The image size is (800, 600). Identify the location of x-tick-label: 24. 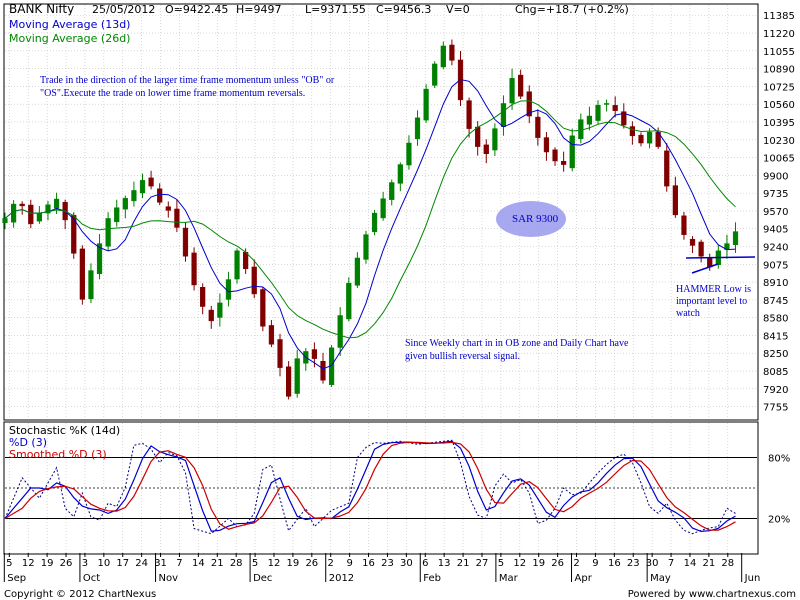
(141, 563).